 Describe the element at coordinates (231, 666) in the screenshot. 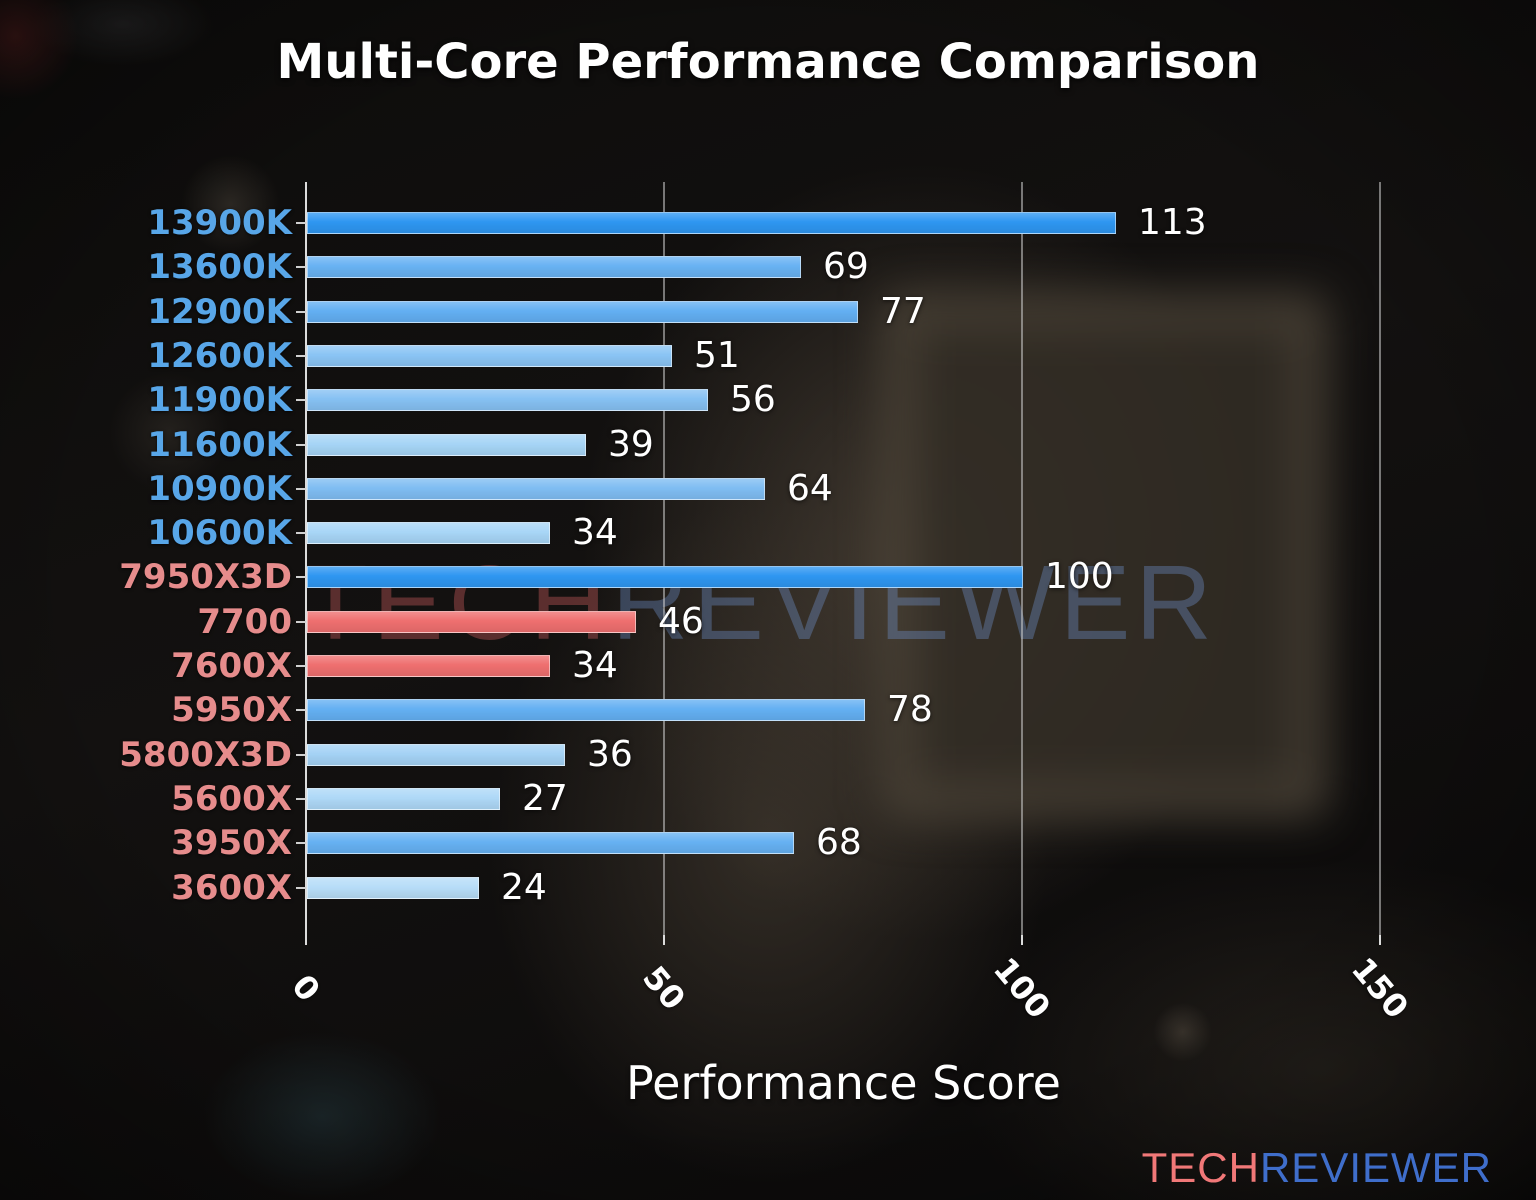

I see `category-label-7600X: 7600X` at that location.